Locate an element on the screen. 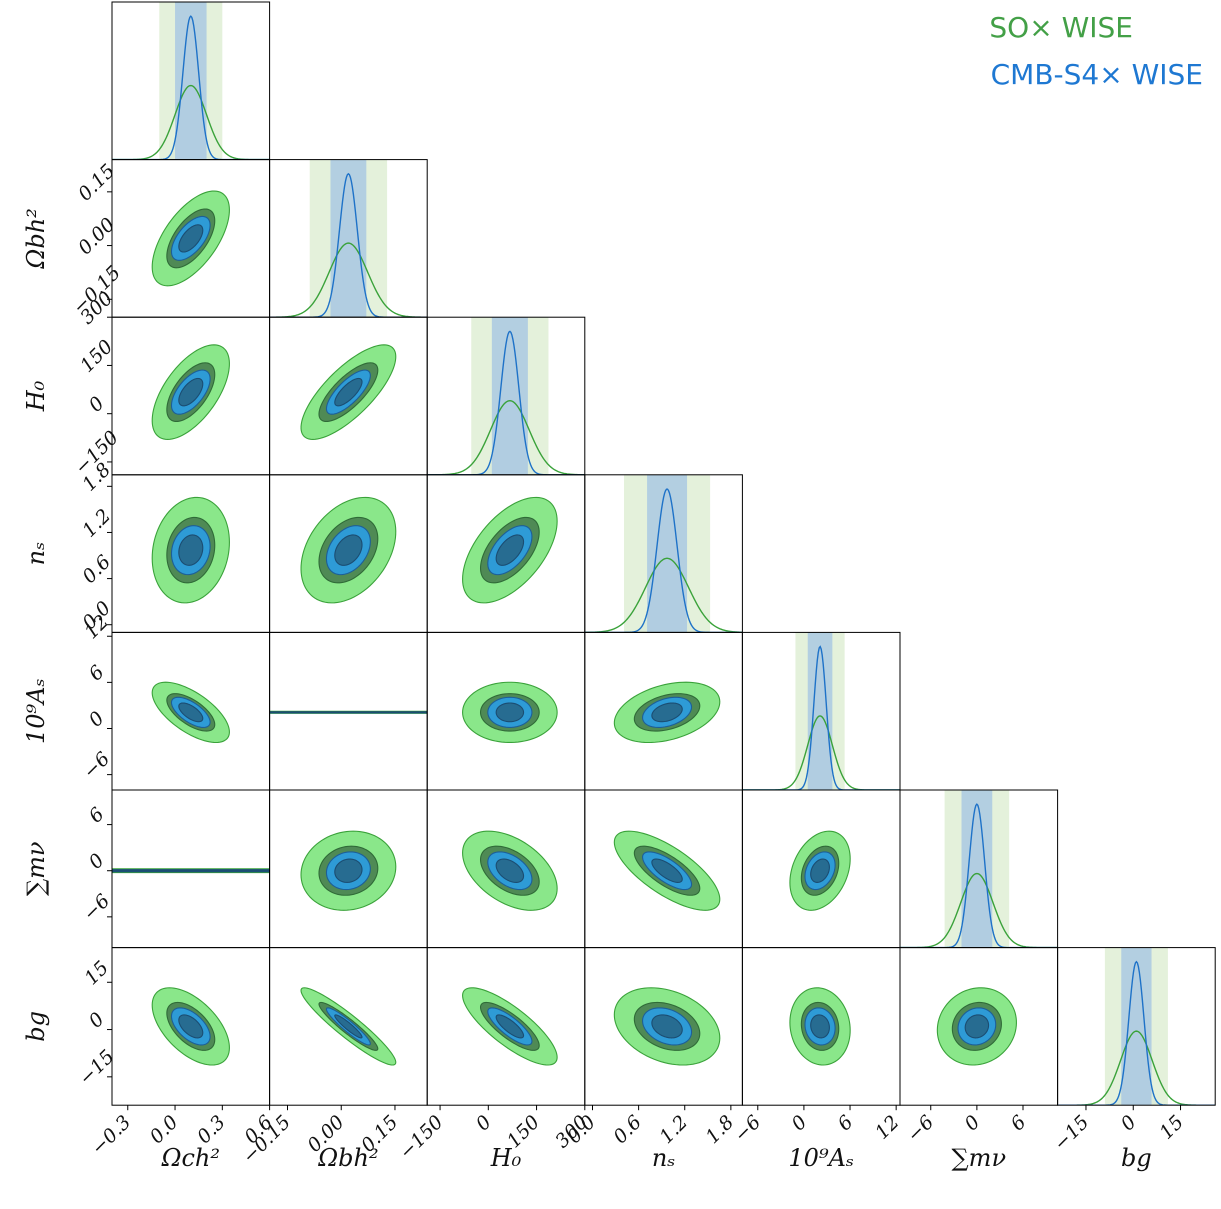  x-axis-label-omc: Ωch² is located at coordinates (190, 1158).